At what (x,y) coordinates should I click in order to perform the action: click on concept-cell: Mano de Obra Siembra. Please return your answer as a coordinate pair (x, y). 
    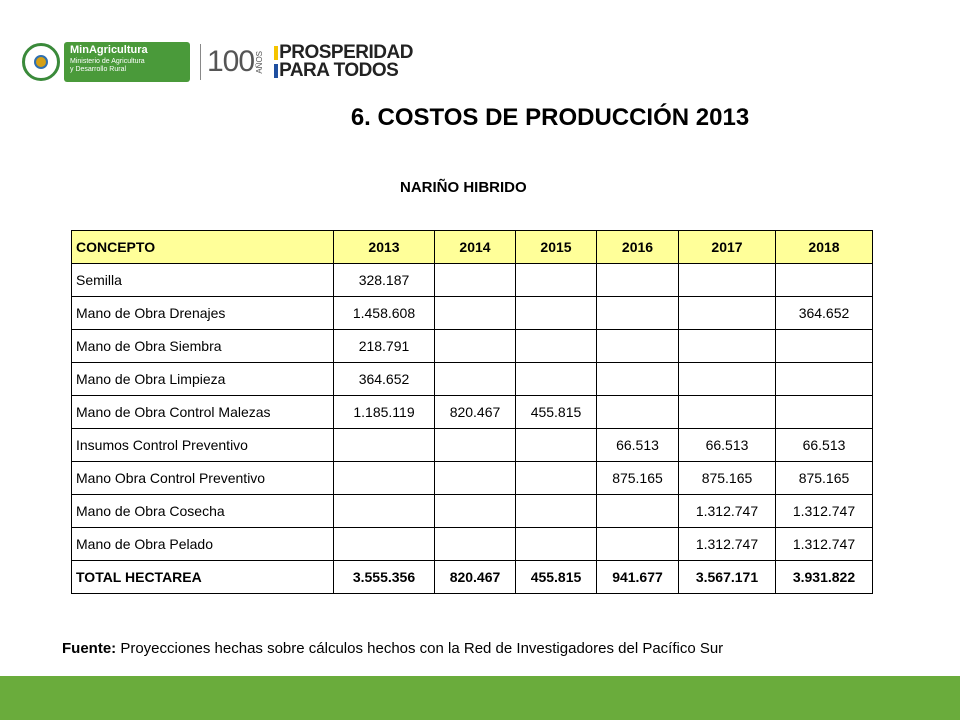
    Looking at the image, I should click on (202, 346).